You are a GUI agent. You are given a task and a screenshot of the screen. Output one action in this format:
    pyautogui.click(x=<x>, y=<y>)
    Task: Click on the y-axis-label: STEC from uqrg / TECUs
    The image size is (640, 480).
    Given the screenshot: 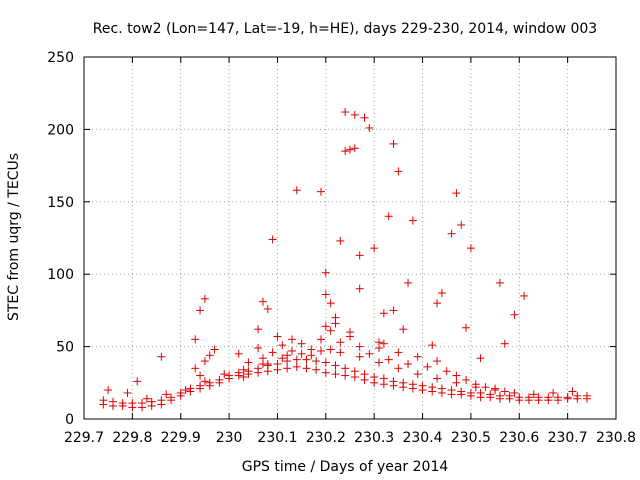 What is the action you would take?
    pyautogui.click(x=14, y=237)
    